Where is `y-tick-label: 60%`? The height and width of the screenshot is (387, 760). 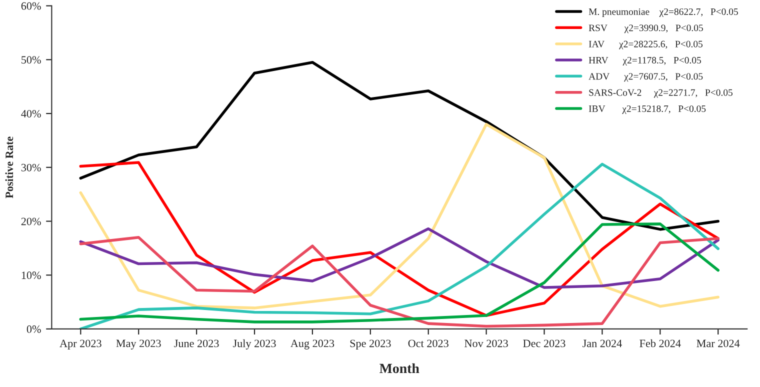
y-tick-label: 60% is located at coordinates (31, 6).